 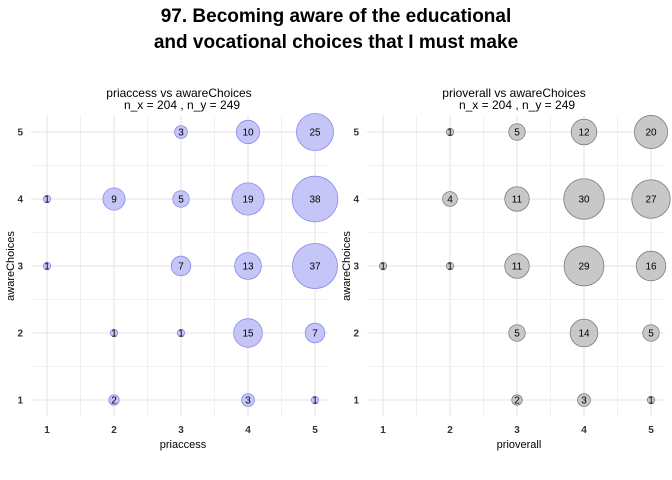 I want to click on bubble-count-label: 27, so click(x=651, y=200).